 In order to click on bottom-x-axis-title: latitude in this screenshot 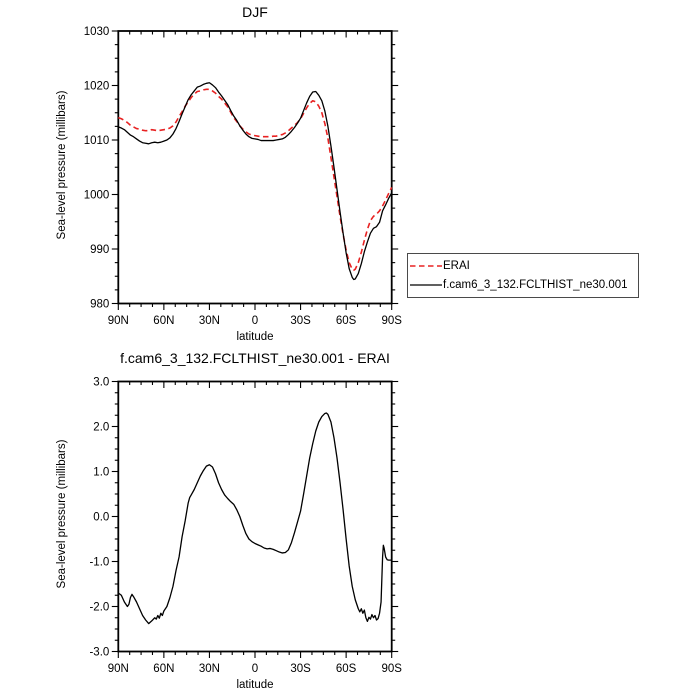, I will do `click(255, 685)`.